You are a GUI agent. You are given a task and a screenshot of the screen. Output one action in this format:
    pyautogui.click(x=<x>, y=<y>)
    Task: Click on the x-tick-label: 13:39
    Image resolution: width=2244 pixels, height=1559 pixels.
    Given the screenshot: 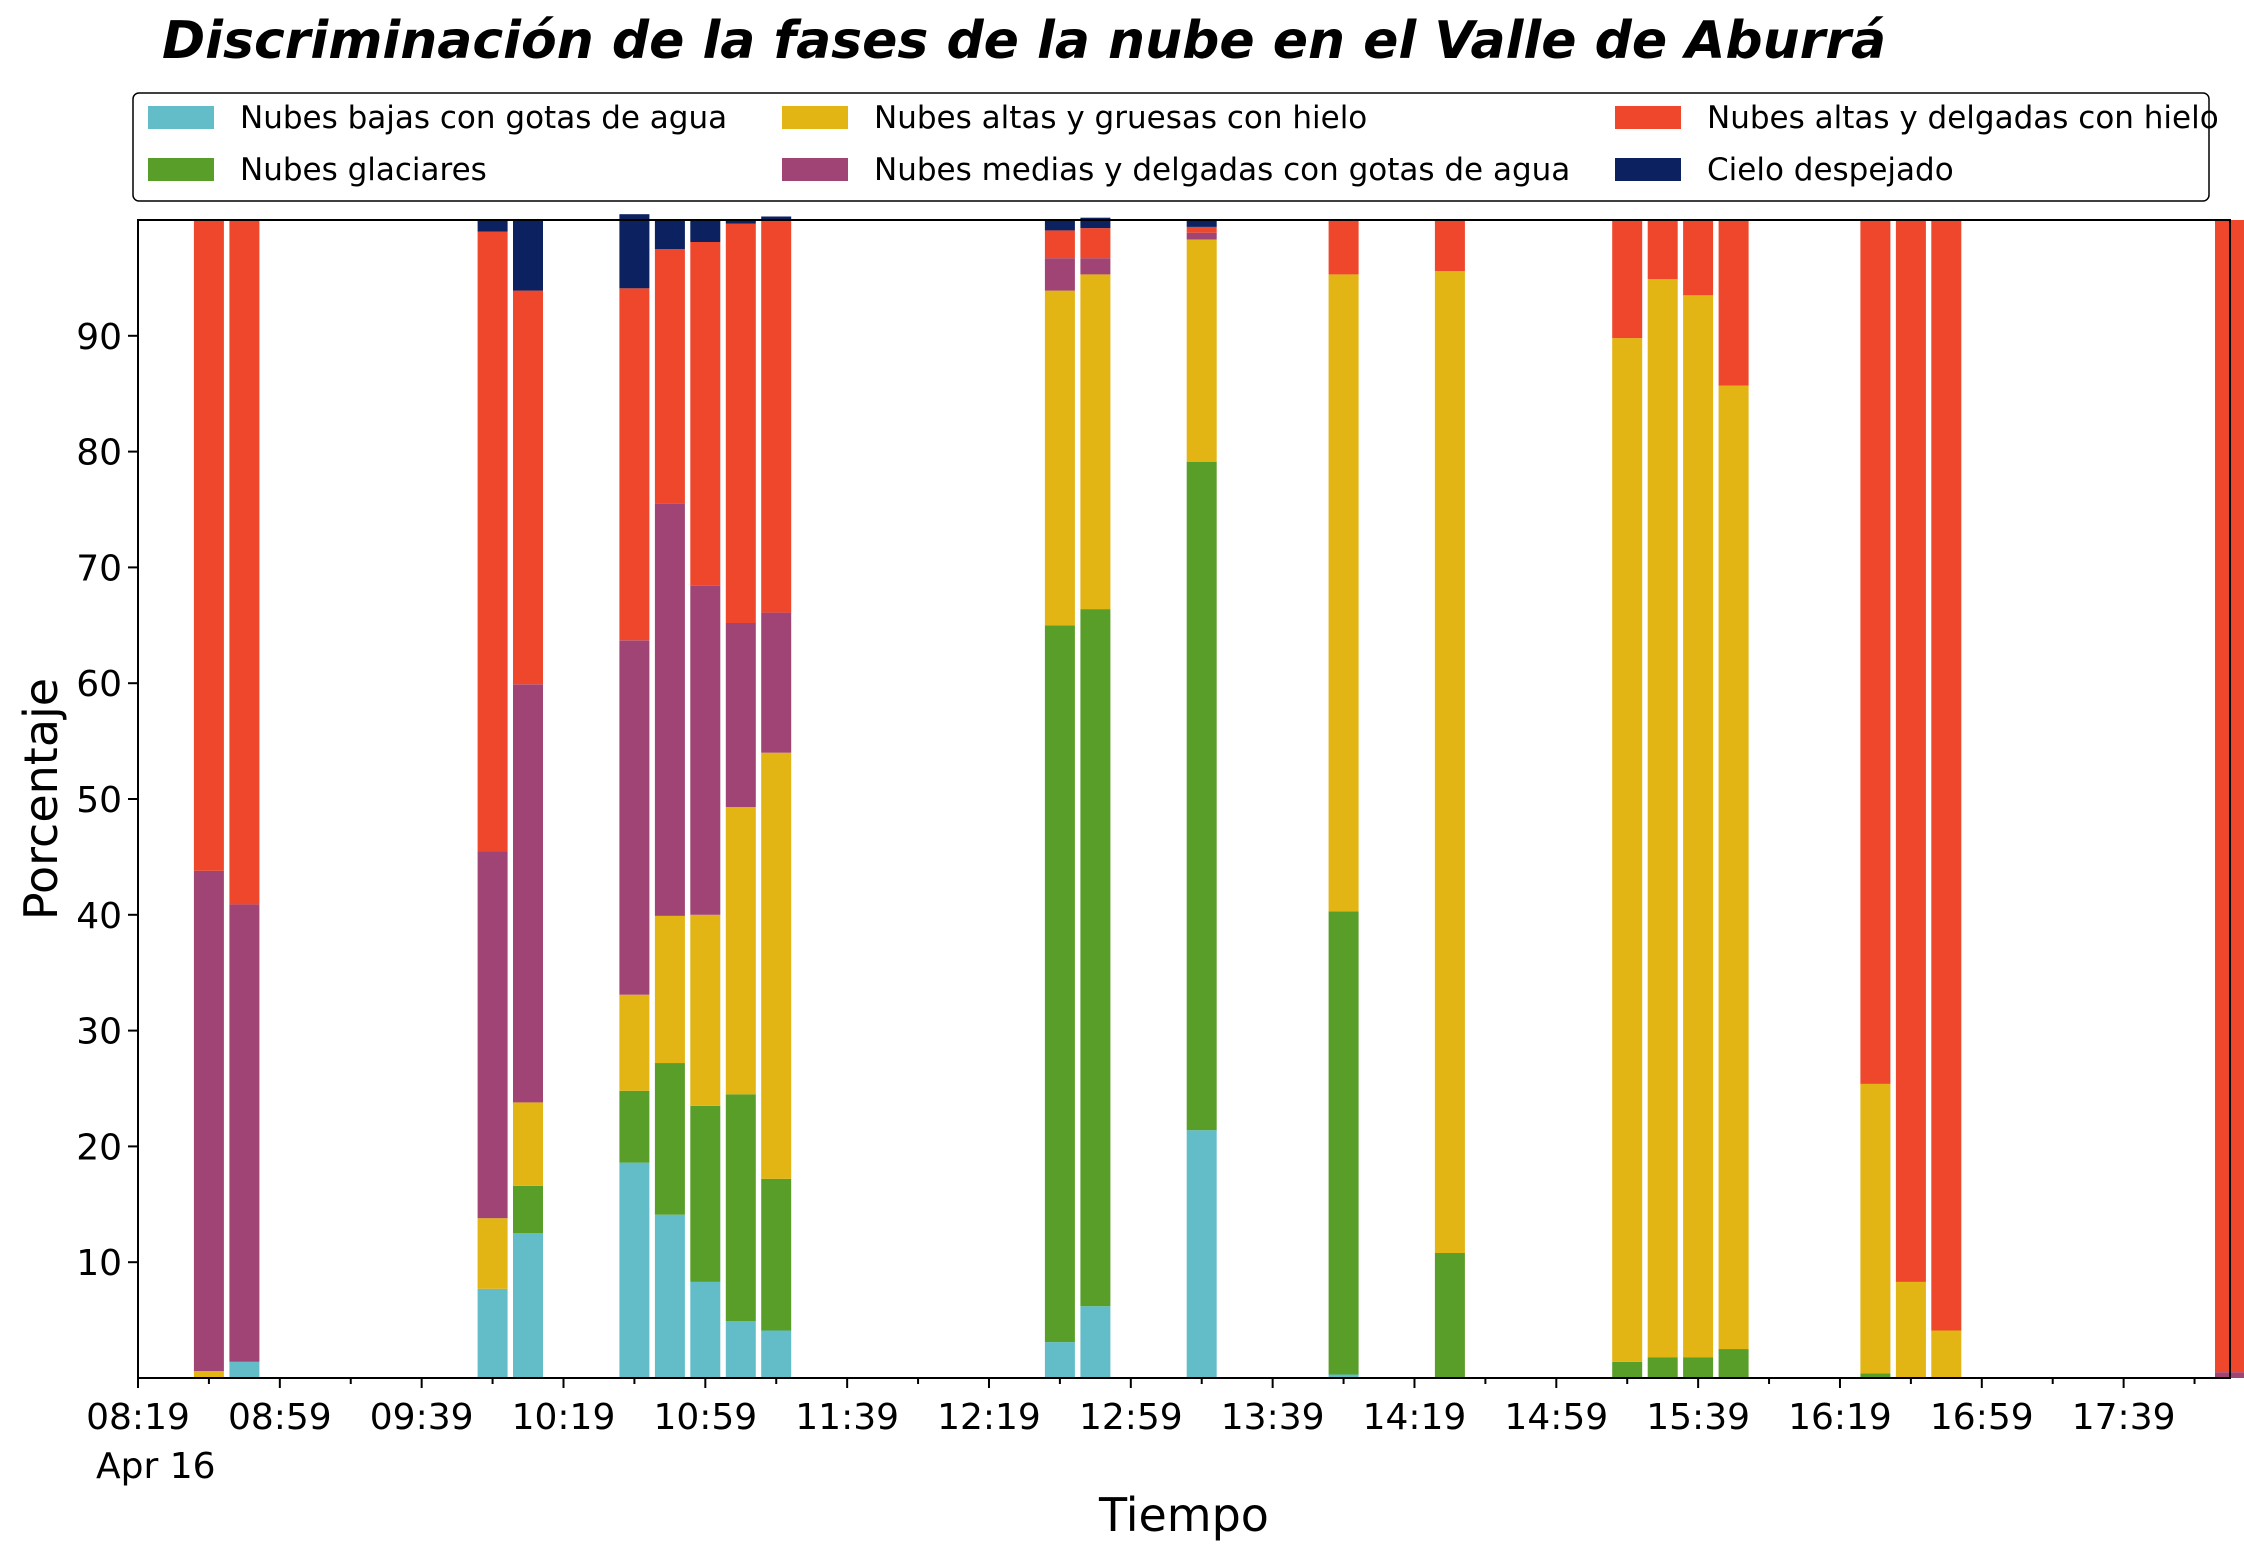 What is the action you would take?
    pyautogui.click(x=1273, y=1417)
    